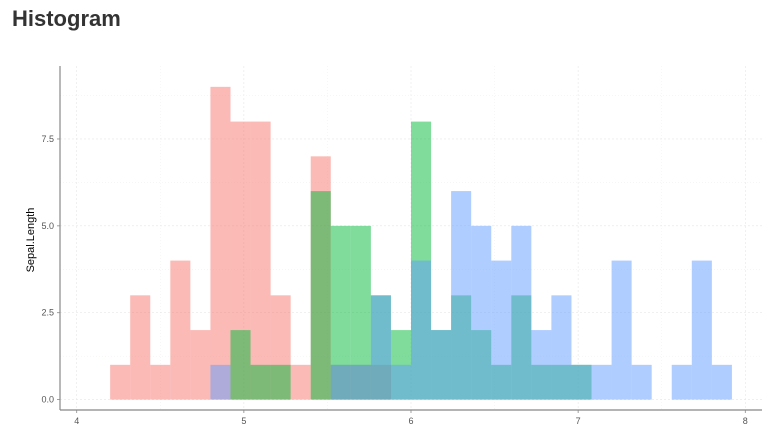 This screenshot has height=438, width=763. What do you see at coordinates (47, 139) in the screenshot?
I see `y-tick-label: 7.5` at bounding box center [47, 139].